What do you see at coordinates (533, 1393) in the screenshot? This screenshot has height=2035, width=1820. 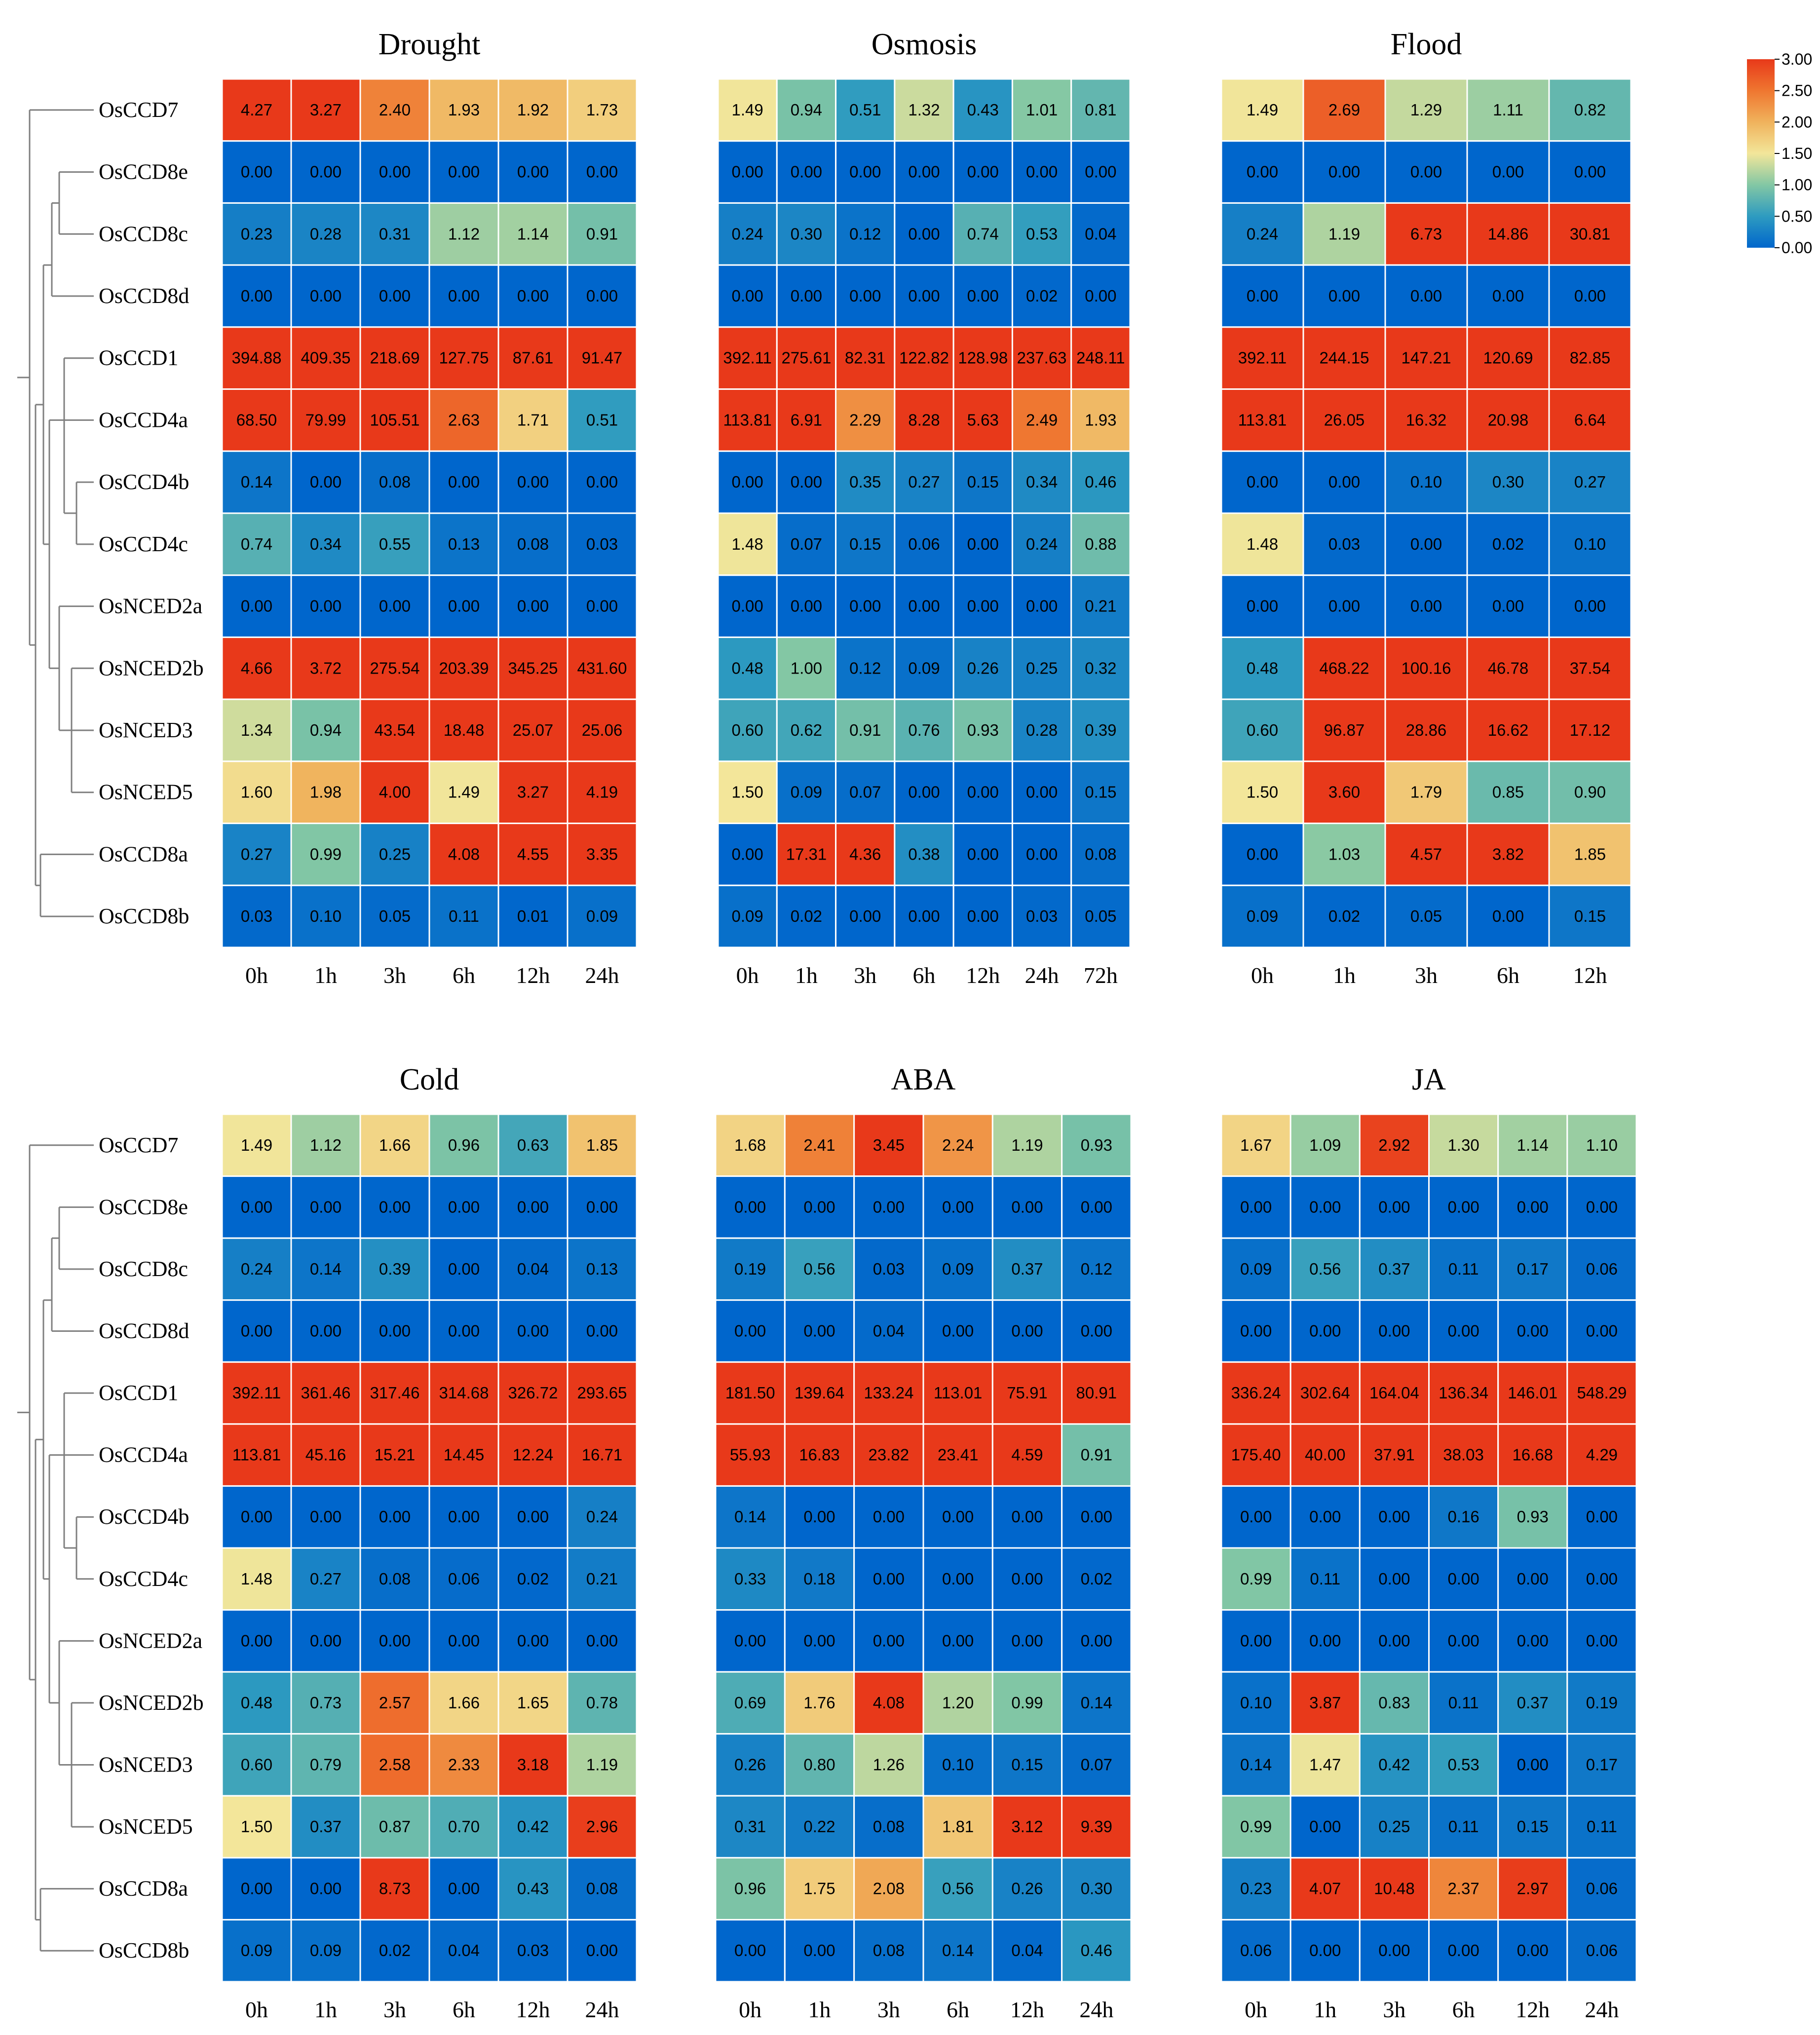 I see `cell-value: 326.72` at bounding box center [533, 1393].